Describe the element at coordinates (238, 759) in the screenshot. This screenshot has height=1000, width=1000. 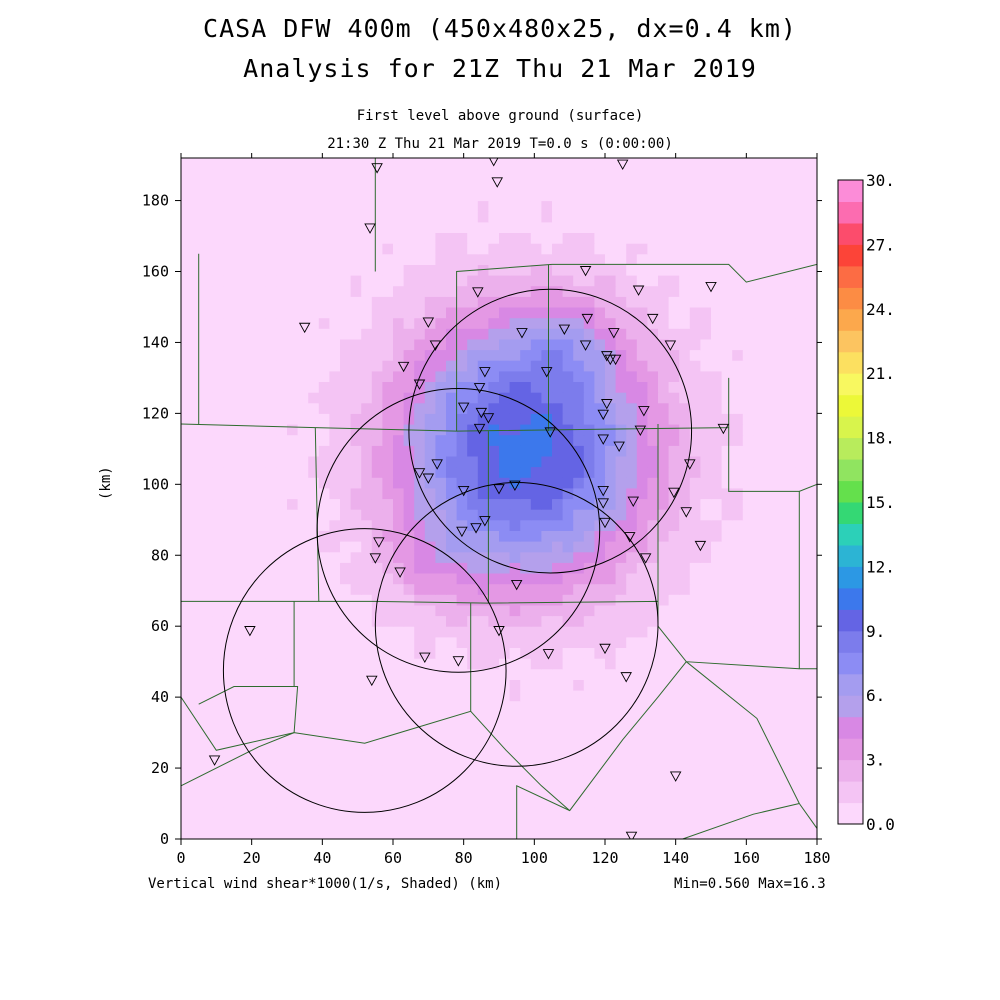
I see `county-border` at that location.